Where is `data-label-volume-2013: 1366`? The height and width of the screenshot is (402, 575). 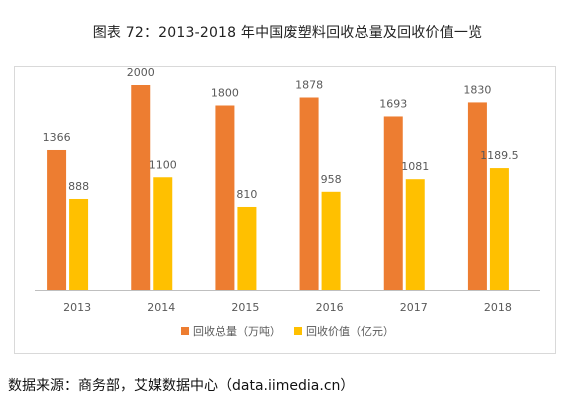
data-label-volume-2013: 1366 is located at coordinates (57, 137).